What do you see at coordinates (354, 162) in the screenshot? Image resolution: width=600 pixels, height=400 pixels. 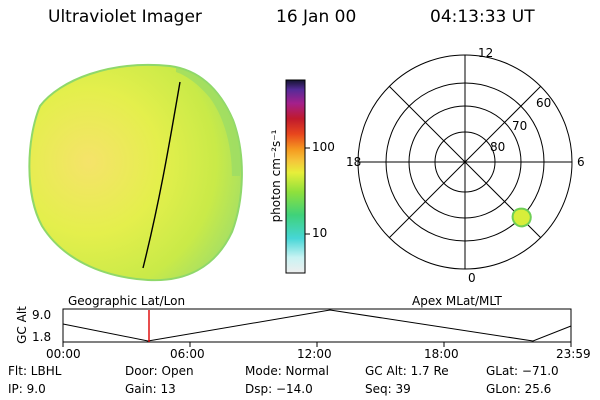 I see `mlt-label-18: 18` at bounding box center [354, 162].